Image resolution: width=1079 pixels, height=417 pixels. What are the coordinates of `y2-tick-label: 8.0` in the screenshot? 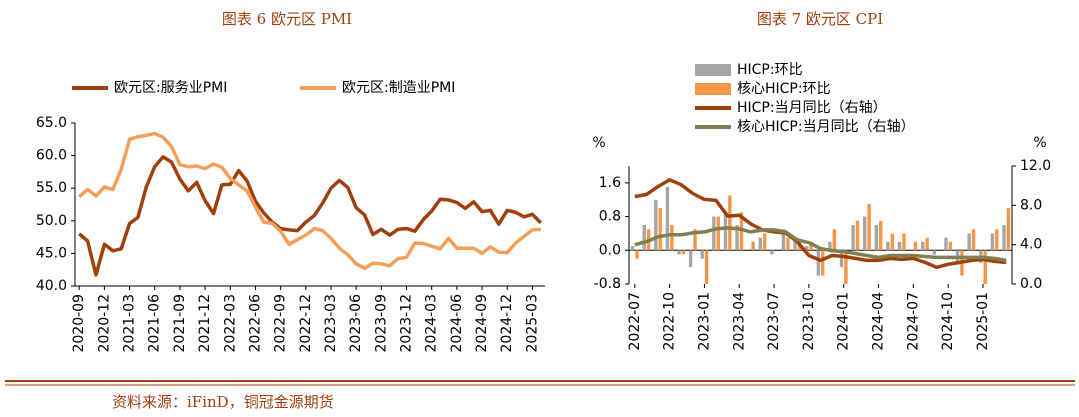 It's located at (1031, 205).